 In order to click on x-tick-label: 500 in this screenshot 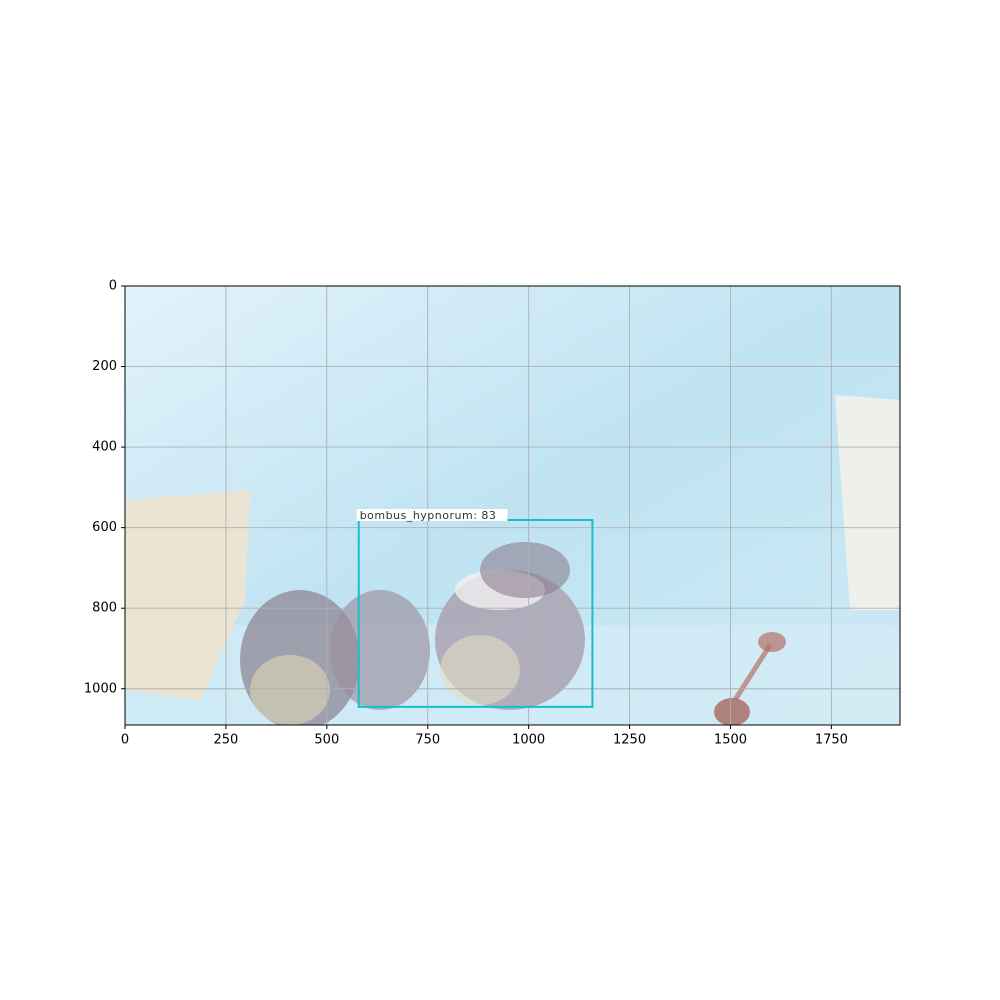, I will do `click(326, 740)`.